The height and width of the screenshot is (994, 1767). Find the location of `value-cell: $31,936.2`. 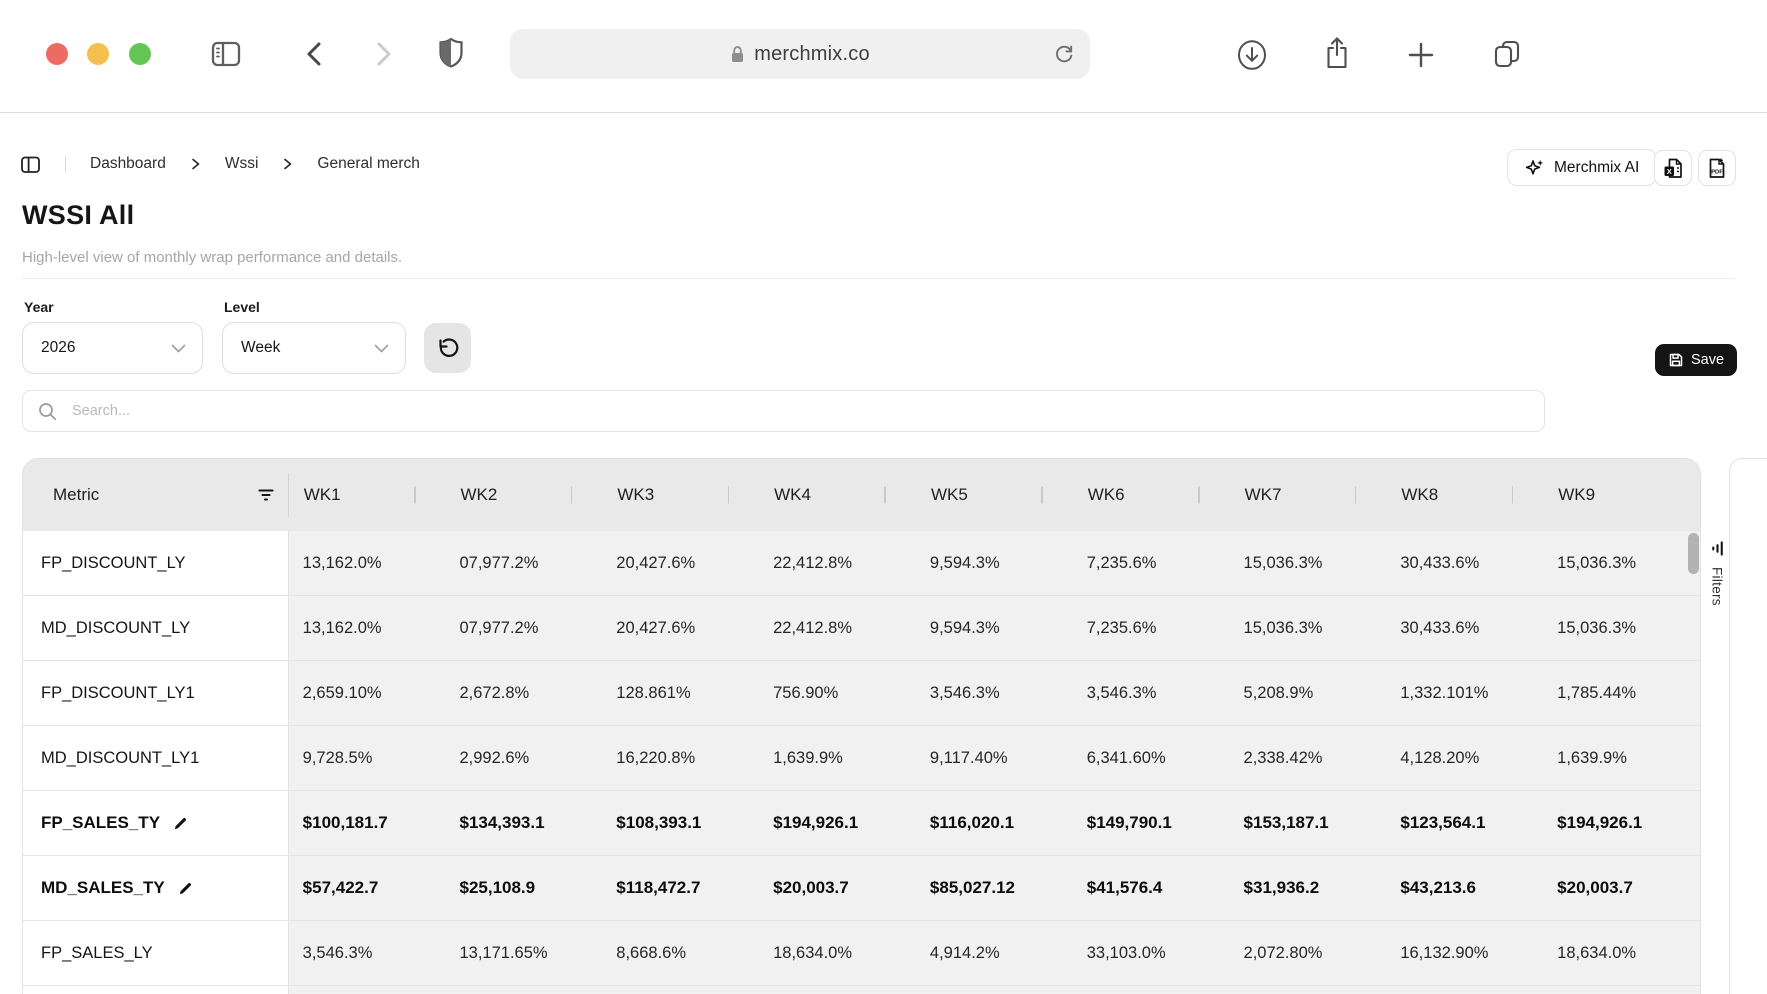

value-cell: $31,936.2 is located at coordinates (1308, 888).